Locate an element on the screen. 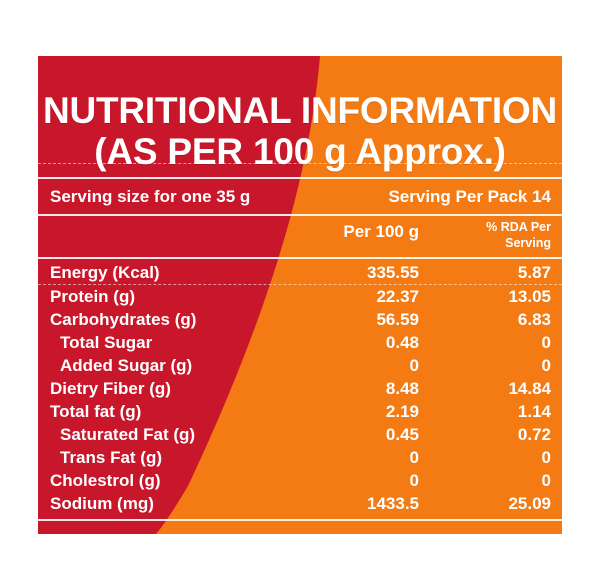 The image size is (600, 570). title-line-1: NUTRITIONAL INFORMATION is located at coordinates (300, 110).